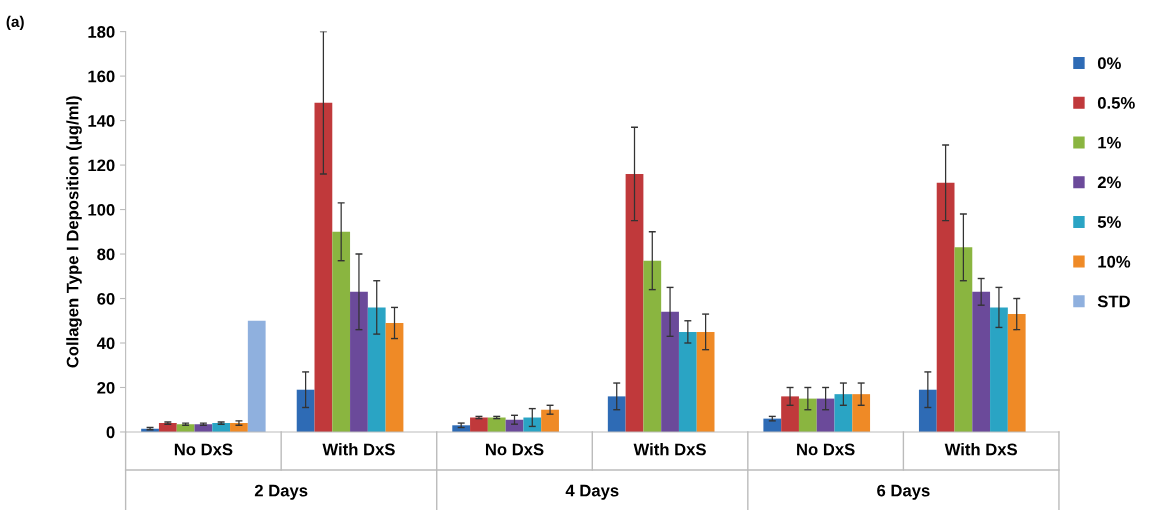 This screenshot has height=510, width=1174. What do you see at coordinates (110, 432) in the screenshot?
I see `y-tick-label: 0` at bounding box center [110, 432].